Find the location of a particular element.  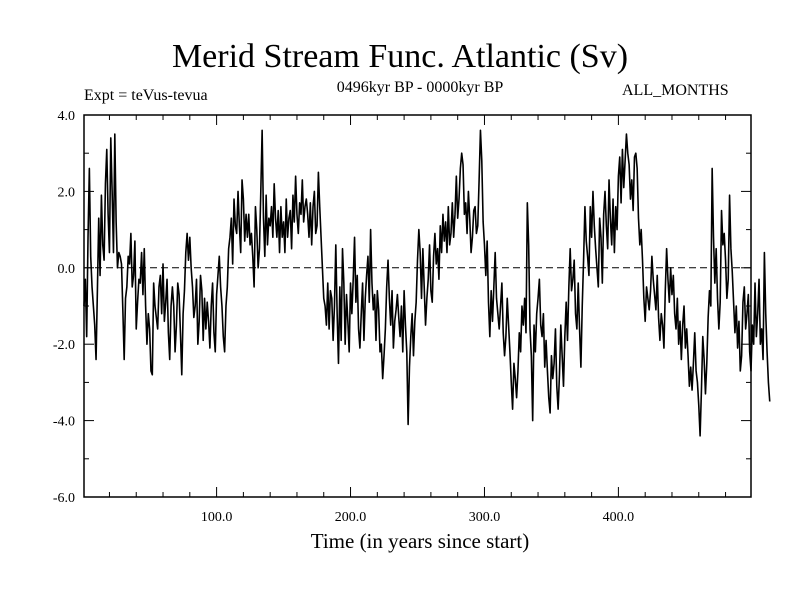

x-tick-label: 300.0 is located at coordinates (485, 517).